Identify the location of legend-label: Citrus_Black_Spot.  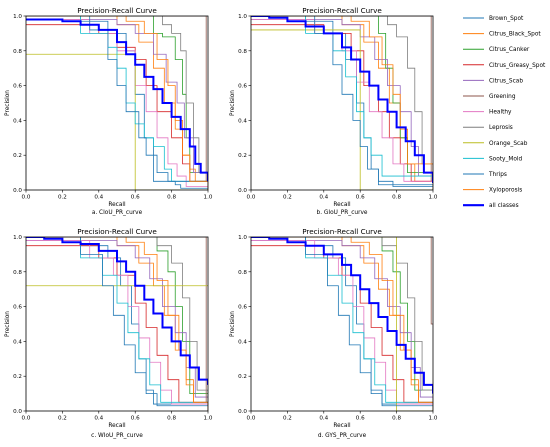
(515, 35).